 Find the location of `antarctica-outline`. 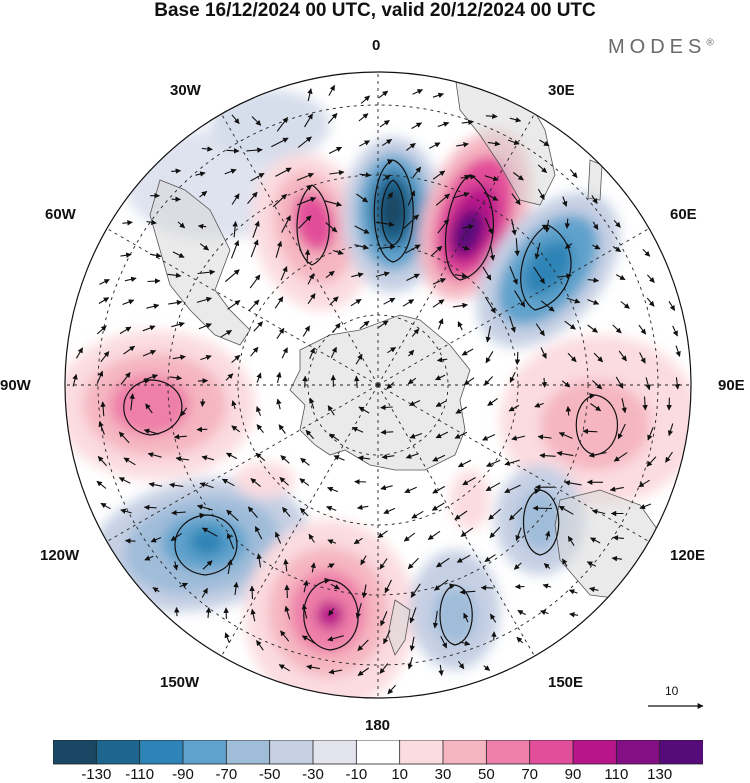

antarctica-outline is located at coordinates (380, 392).